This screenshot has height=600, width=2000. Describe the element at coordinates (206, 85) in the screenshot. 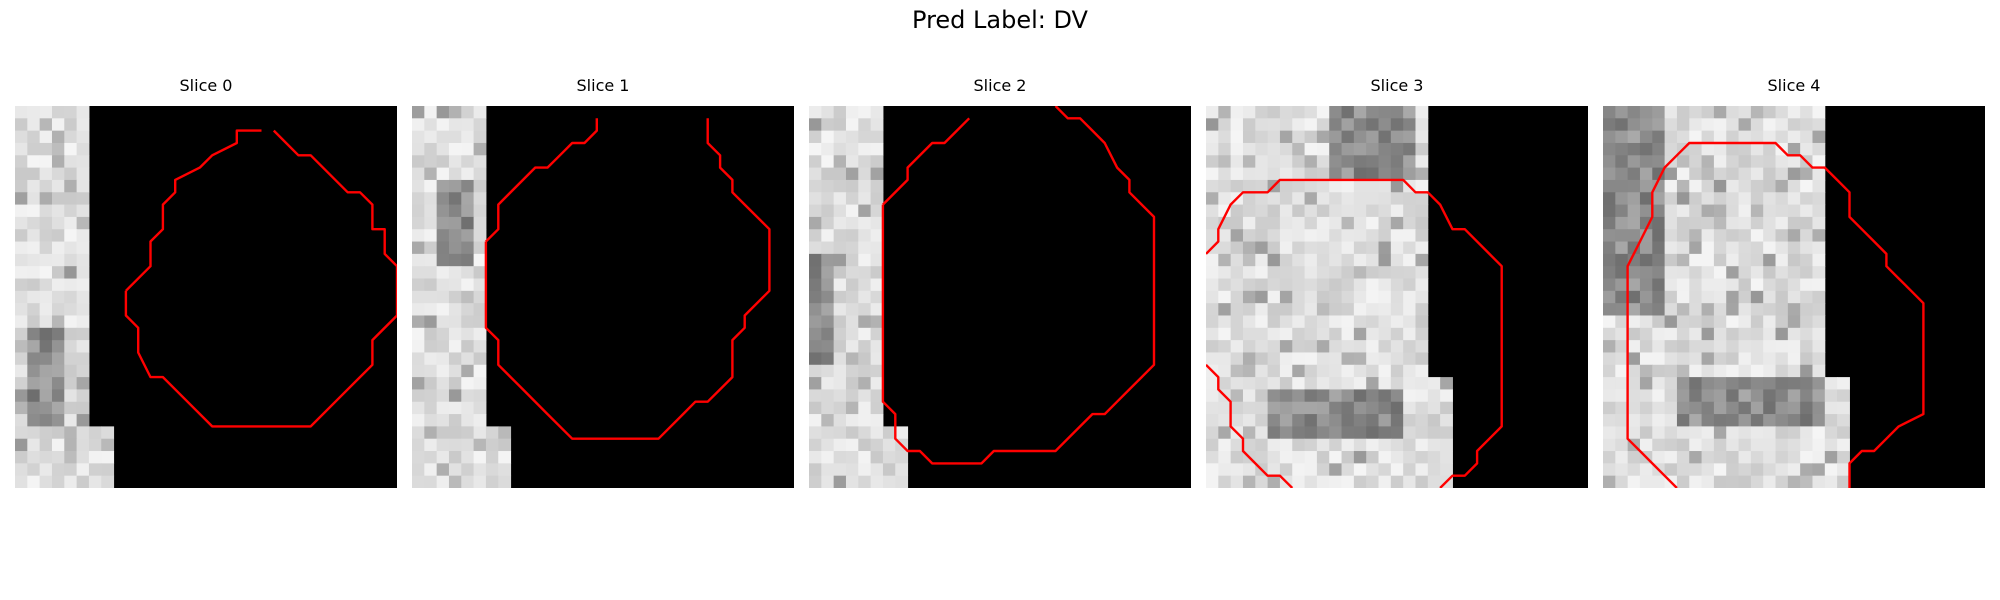

I see `slice-title-0: Slice 0` at that location.